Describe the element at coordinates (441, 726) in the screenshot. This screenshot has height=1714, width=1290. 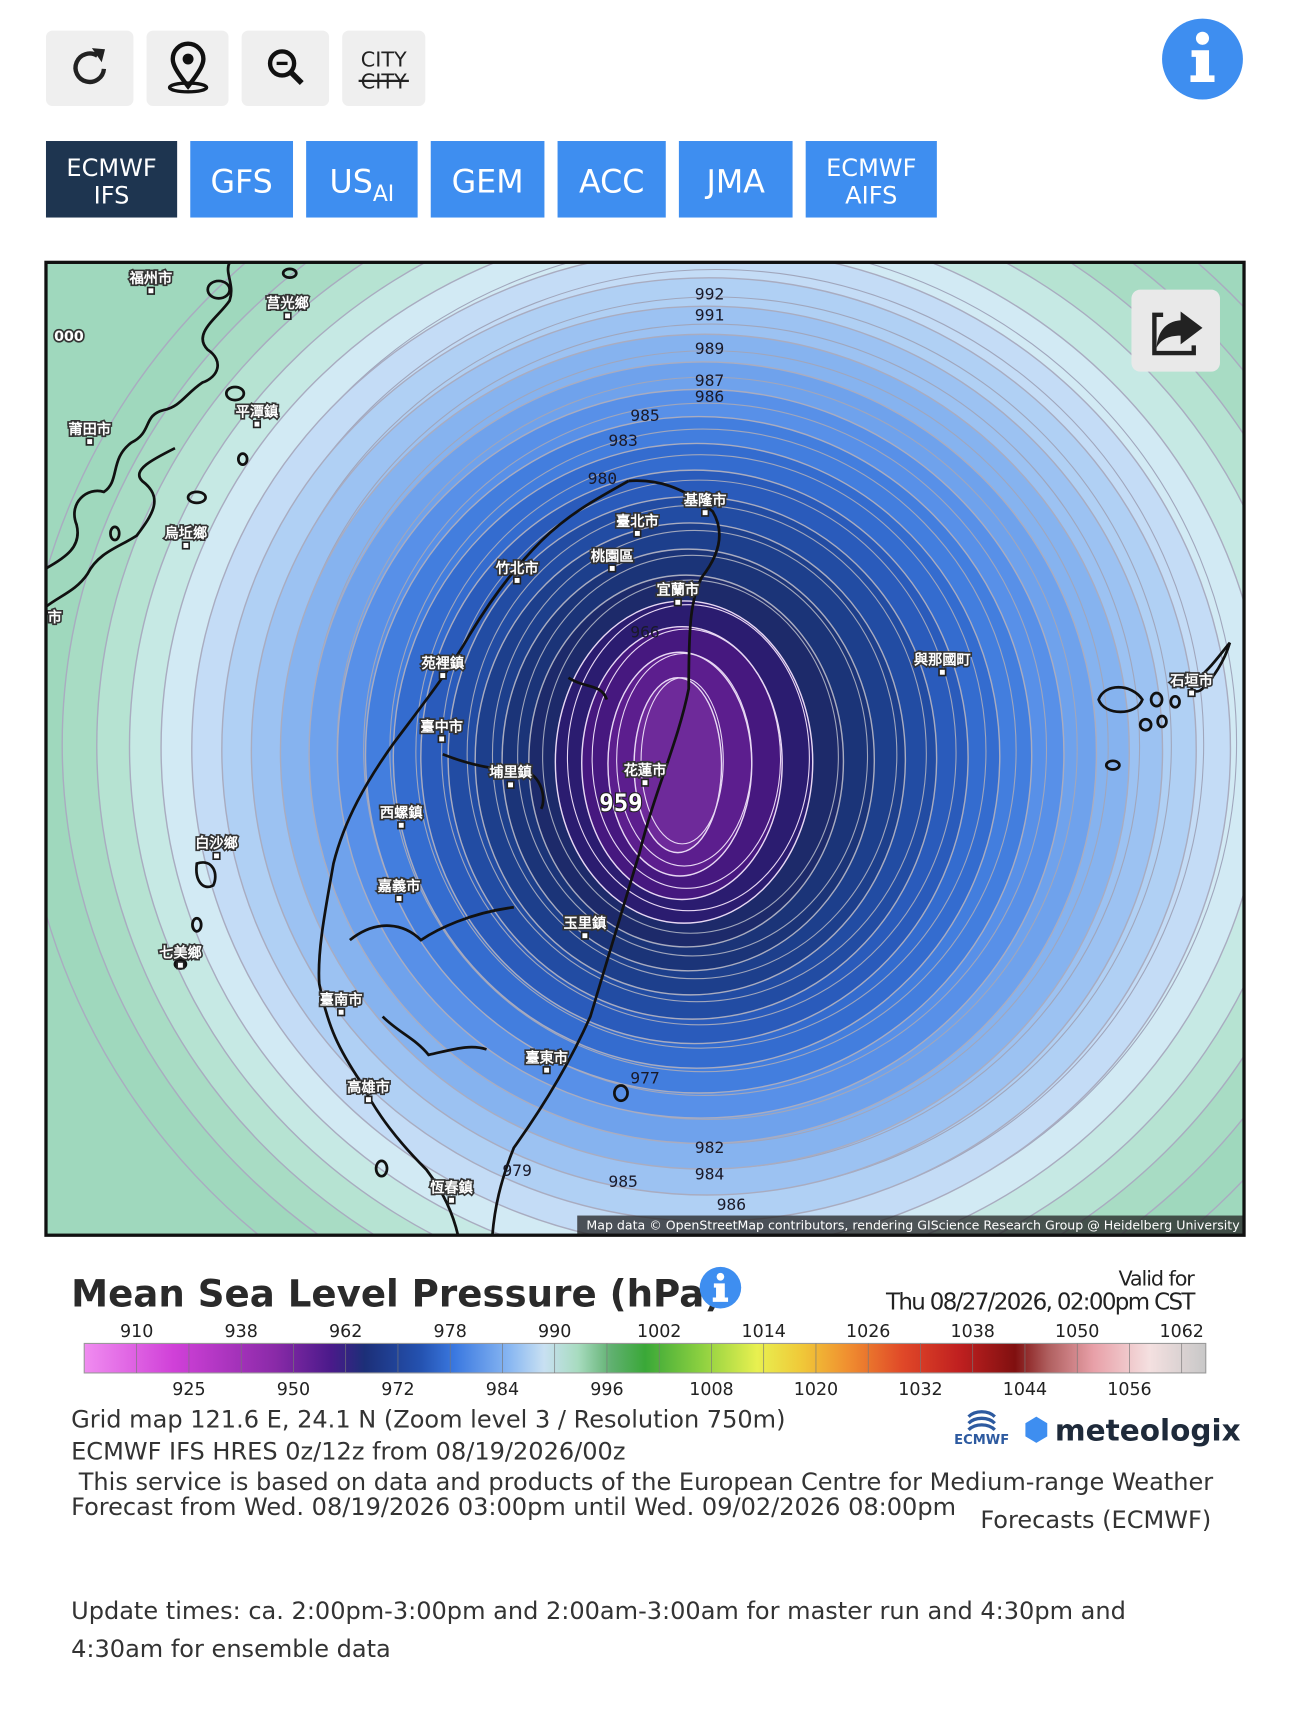
I see `city-label: 臺中市` at that location.